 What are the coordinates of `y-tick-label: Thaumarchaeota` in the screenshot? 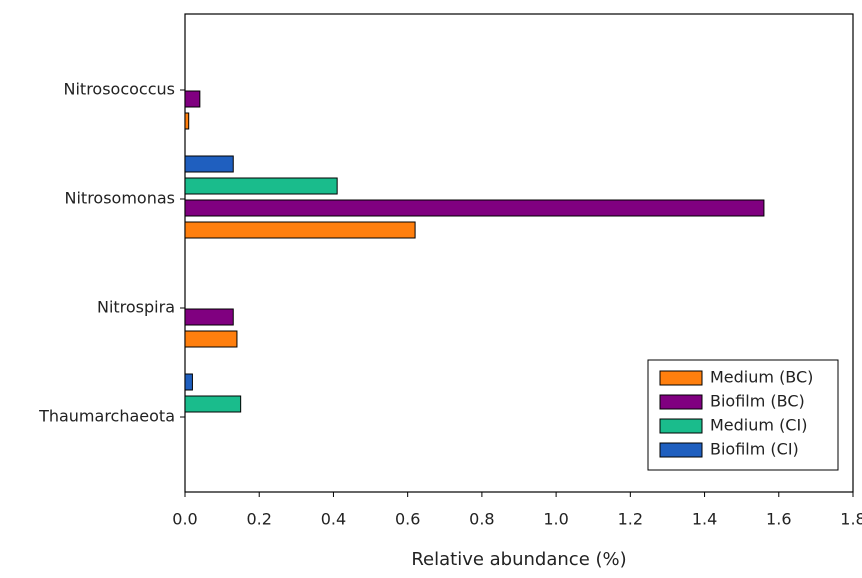 It's located at (106, 416).